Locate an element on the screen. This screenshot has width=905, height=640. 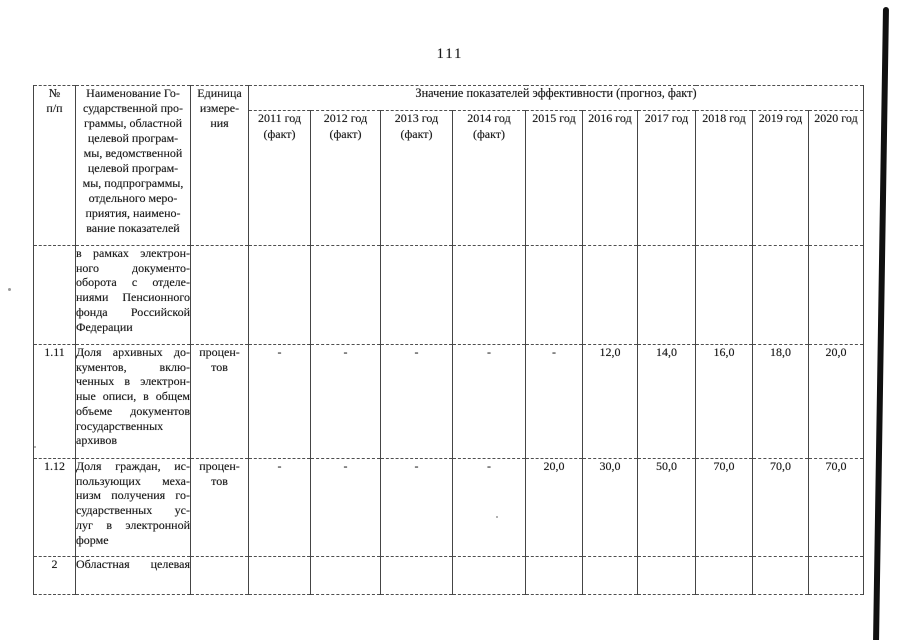
header-col-row-number: № п/п is located at coordinates (54, 165).